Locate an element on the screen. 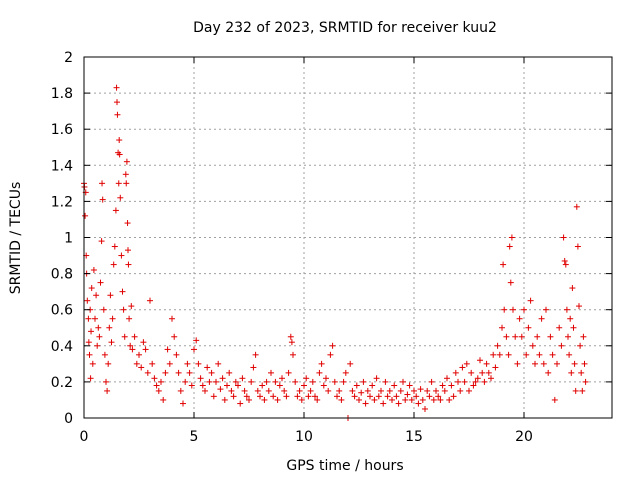 This screenshot has width=640, height=480. y-tick-label: 1.8 is located at coordinates (62, 94).